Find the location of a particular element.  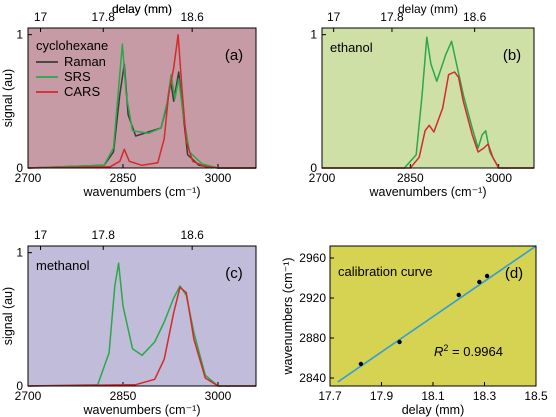

annotation-label: calibration curve is located at coordinates (385, 271).